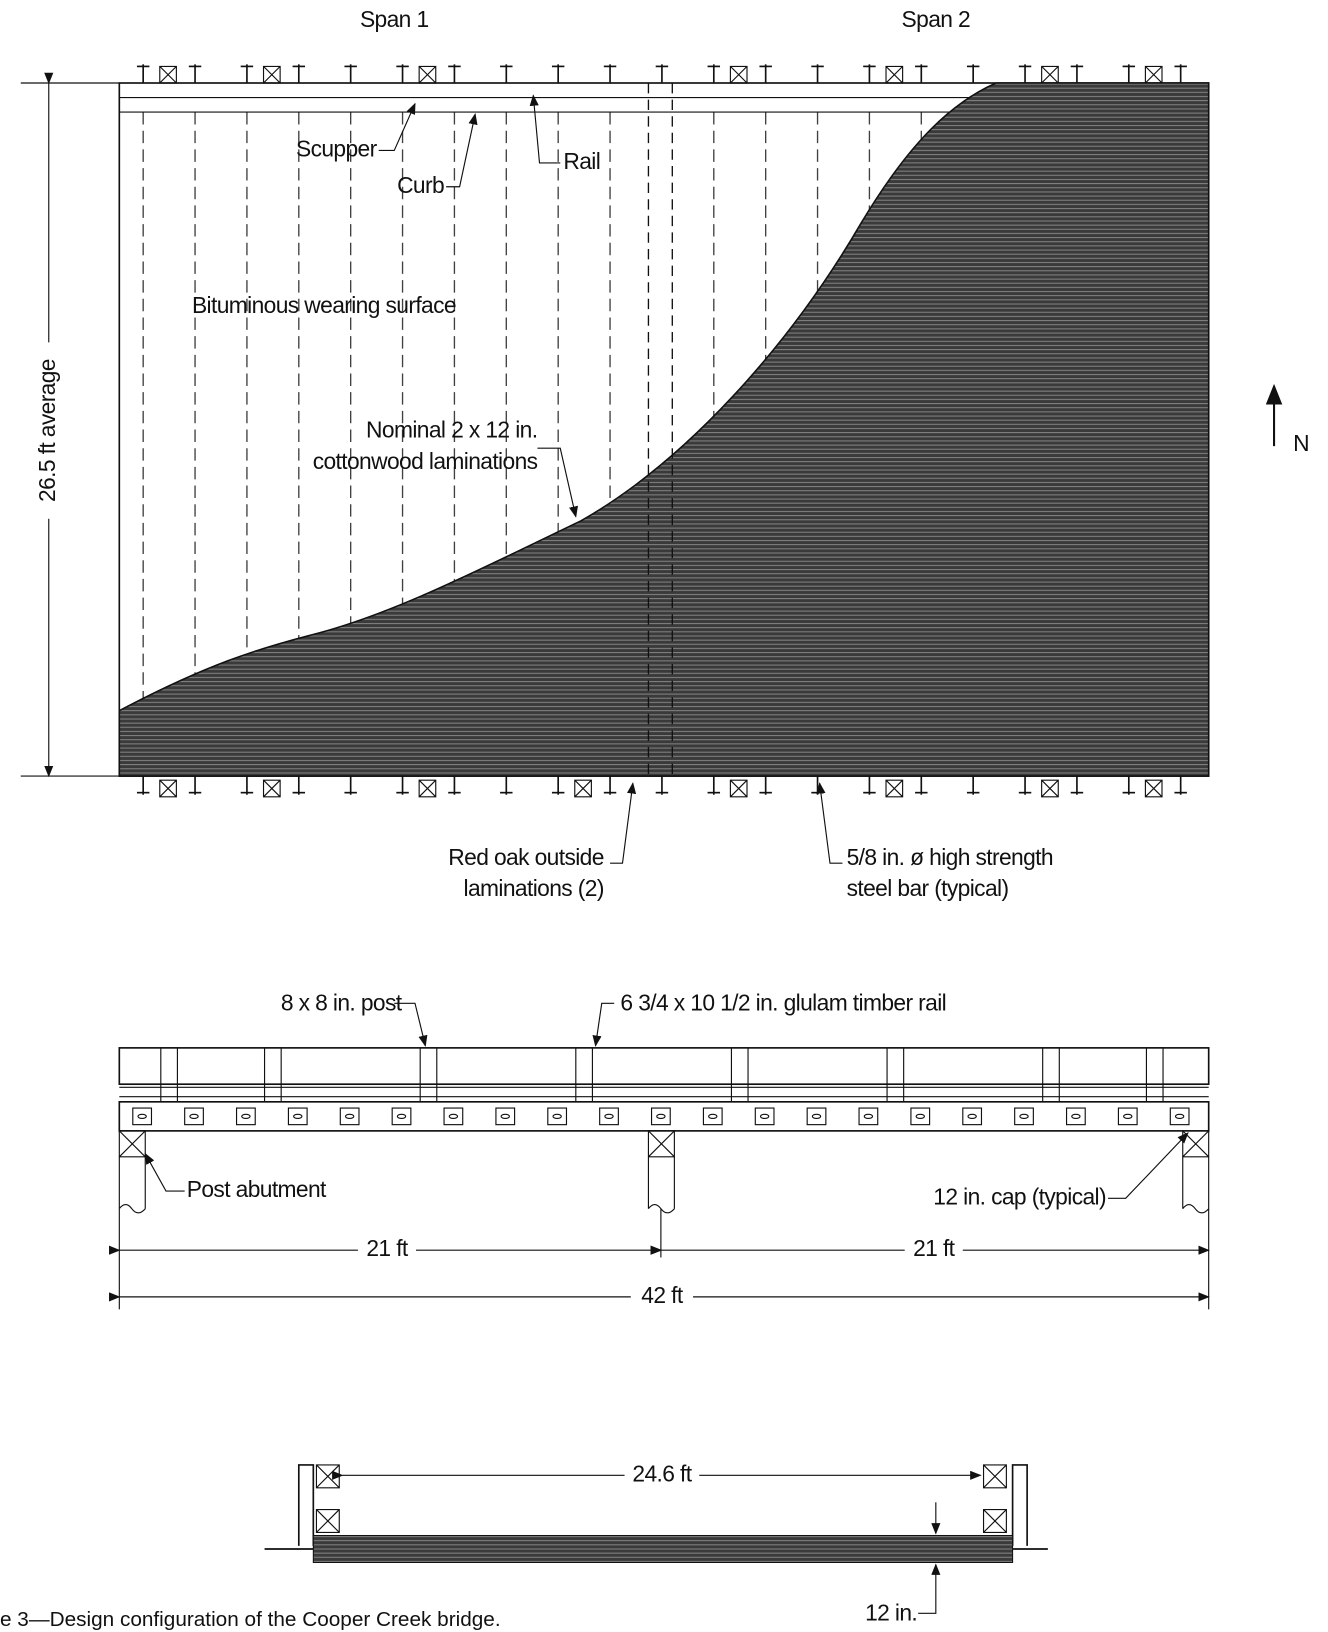  What do you see at coordinates (342, 1002) in the screenshot?
I see `callout: 8 x 8 in. post` at bounding box center [342, 1002].